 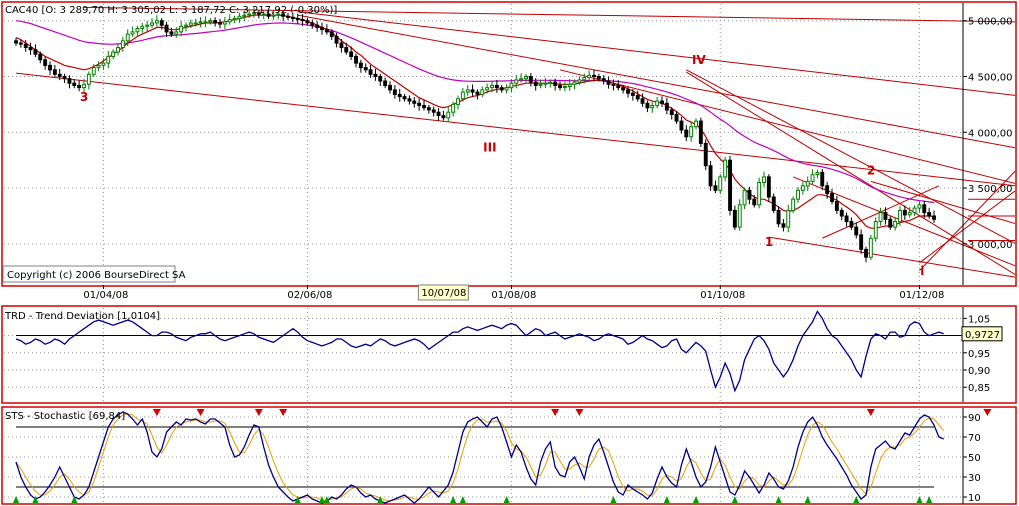 I want to click on wave-label: i, so click(x=922, y=271).